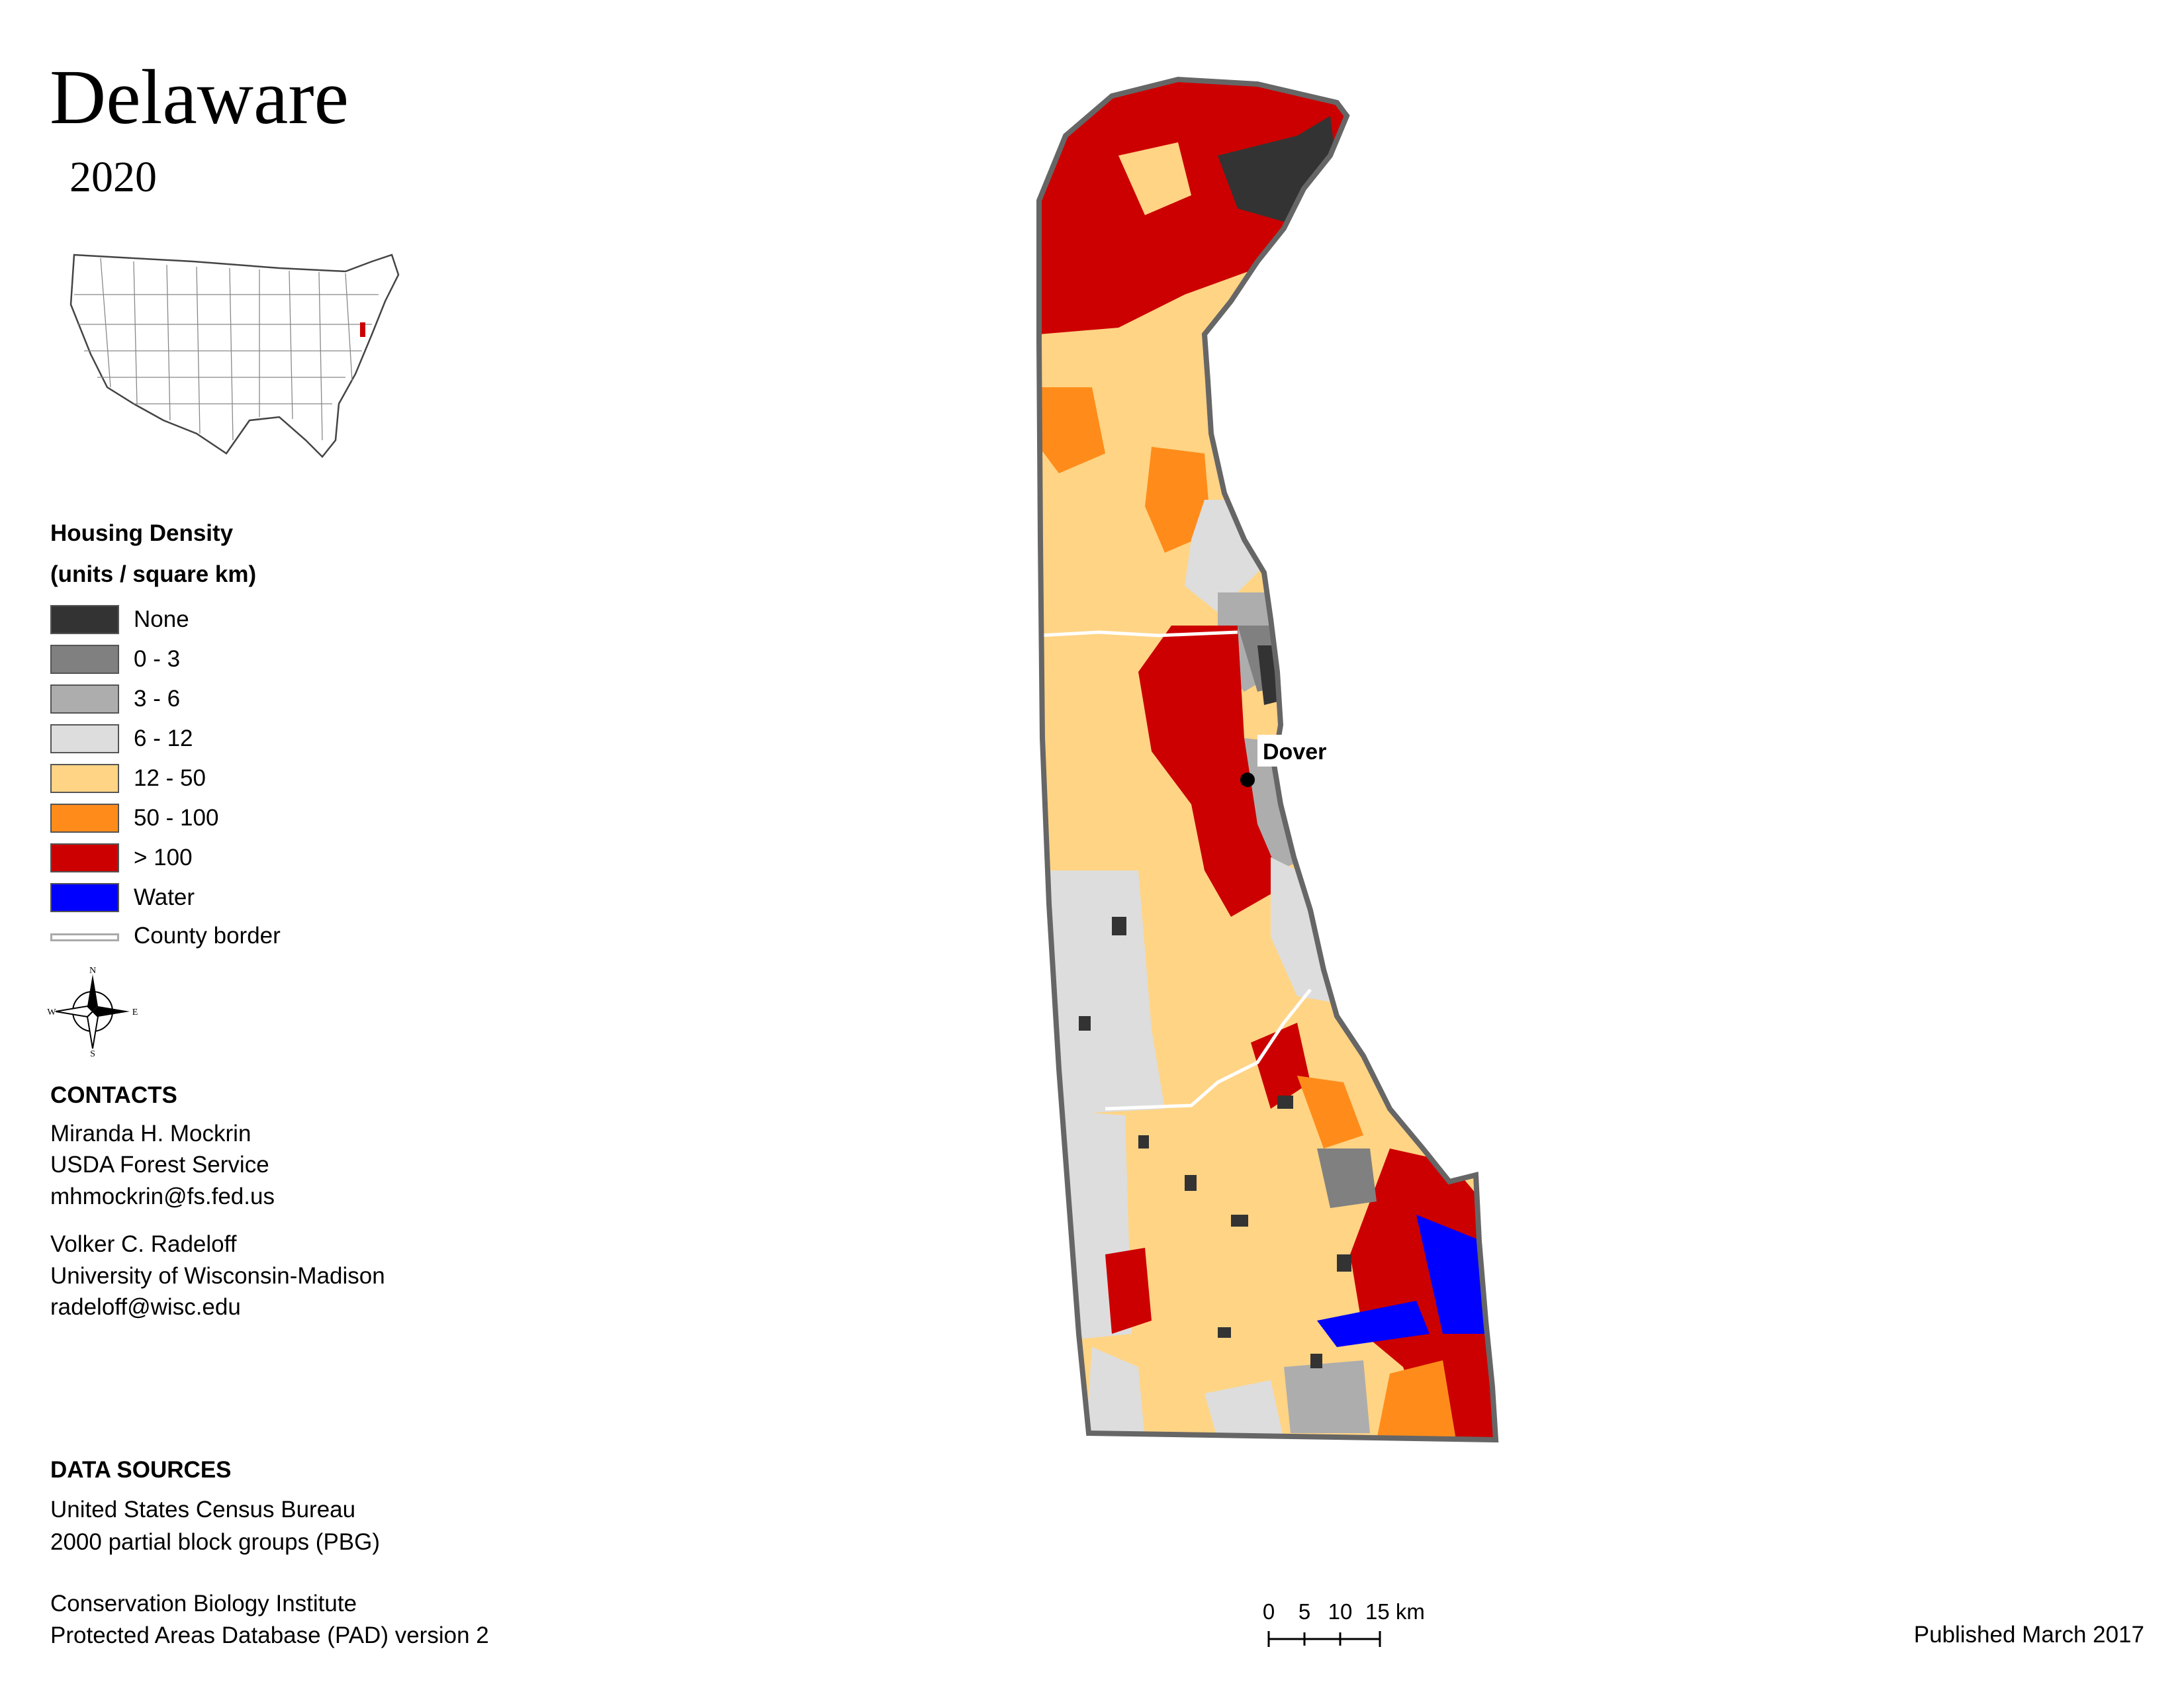 The height and width of the screenshot is (1688, 2184). What do you see at coordinates (170, 778) in the screenshot?
I see `legend-label: 12 - 50` at bounding box center [170, 778].